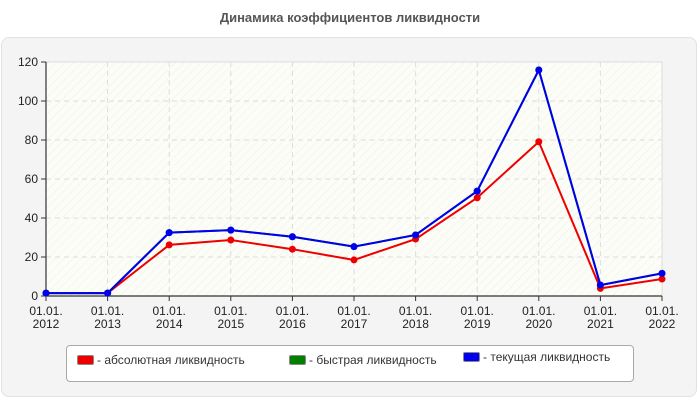 The image size is (700, 400). I want to click on x-tick-label: 2018, so click(415, 324).